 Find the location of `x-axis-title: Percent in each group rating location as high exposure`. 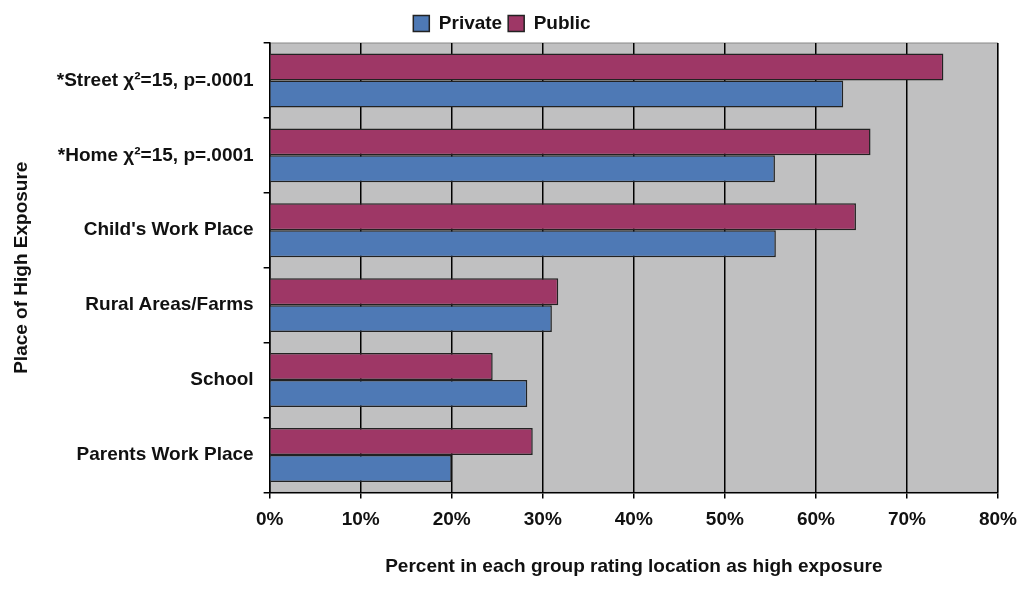

x-axis-title: Percent in each group rating location as high exposure is located at coordinates (634, 565).